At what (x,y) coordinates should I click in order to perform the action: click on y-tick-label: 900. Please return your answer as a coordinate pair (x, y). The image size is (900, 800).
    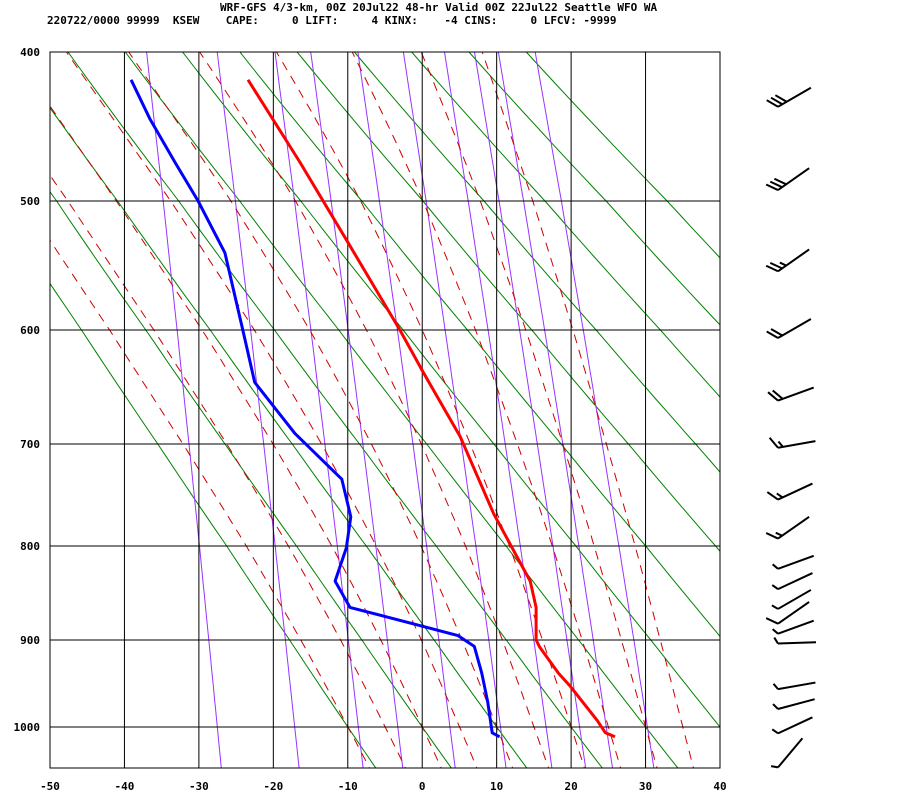
    Looking at the image, I should click on (30, 640).